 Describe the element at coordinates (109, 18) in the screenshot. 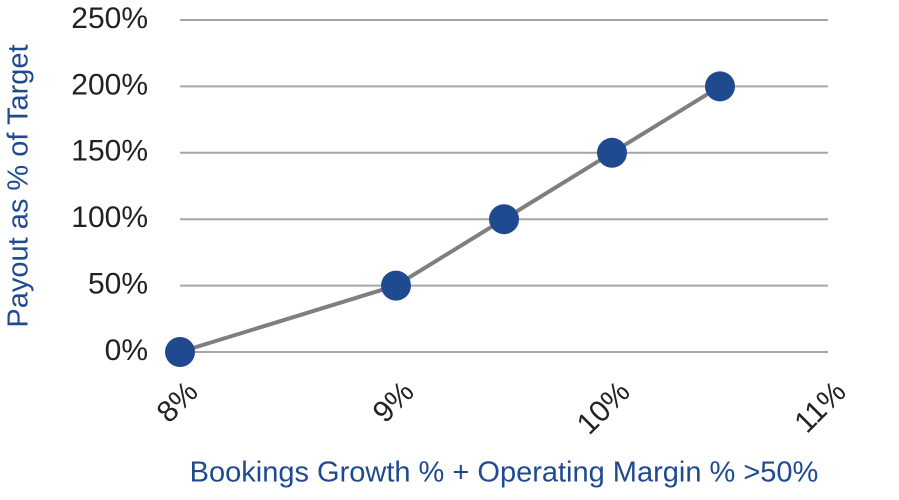

I see `y-tick-label: 250%` at that location.